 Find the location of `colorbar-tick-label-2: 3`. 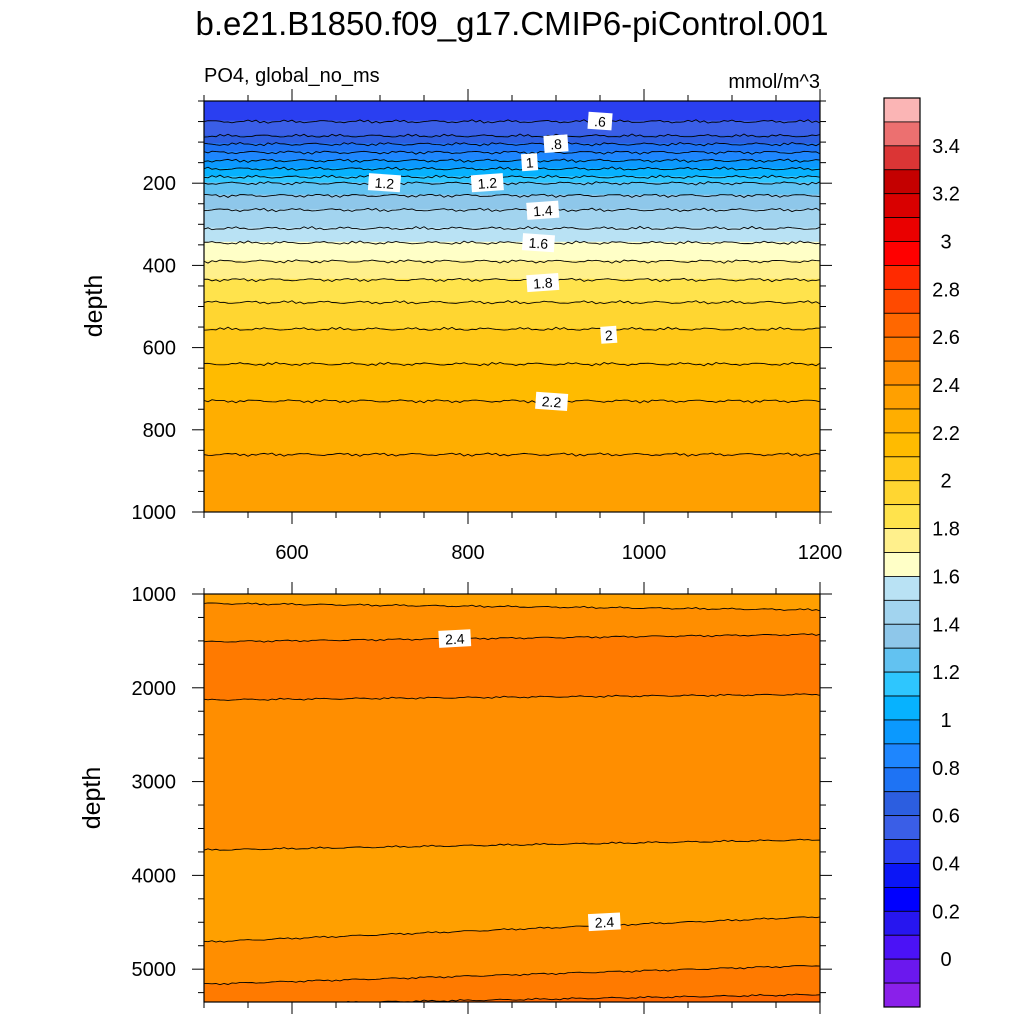

colorbar-tick-label-2: 3 is located at coordinates (945, 243).